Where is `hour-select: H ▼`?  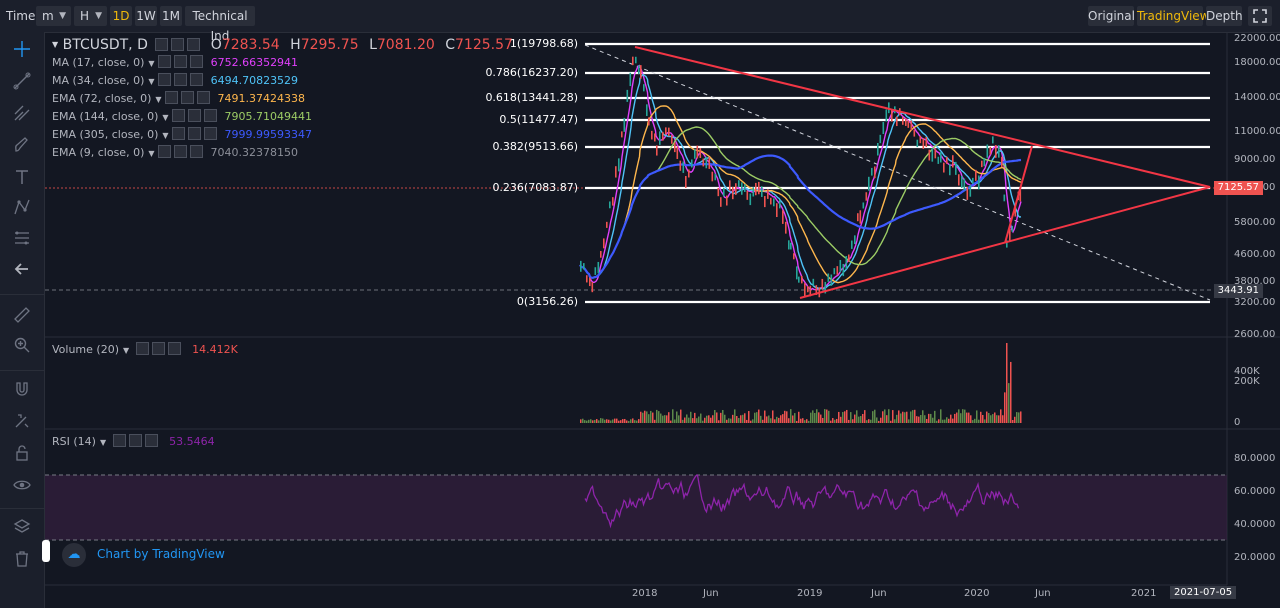
hour-select: H ▼ is located at coordinates (90, 16).